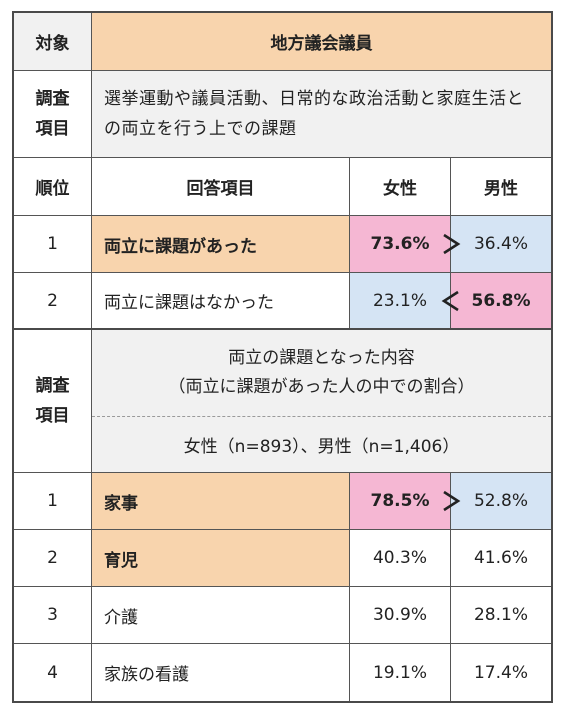  What do you see at coordinates (450, 301) in the screenshot?
I see `less-than-icon` at bounding box center [450, 301].